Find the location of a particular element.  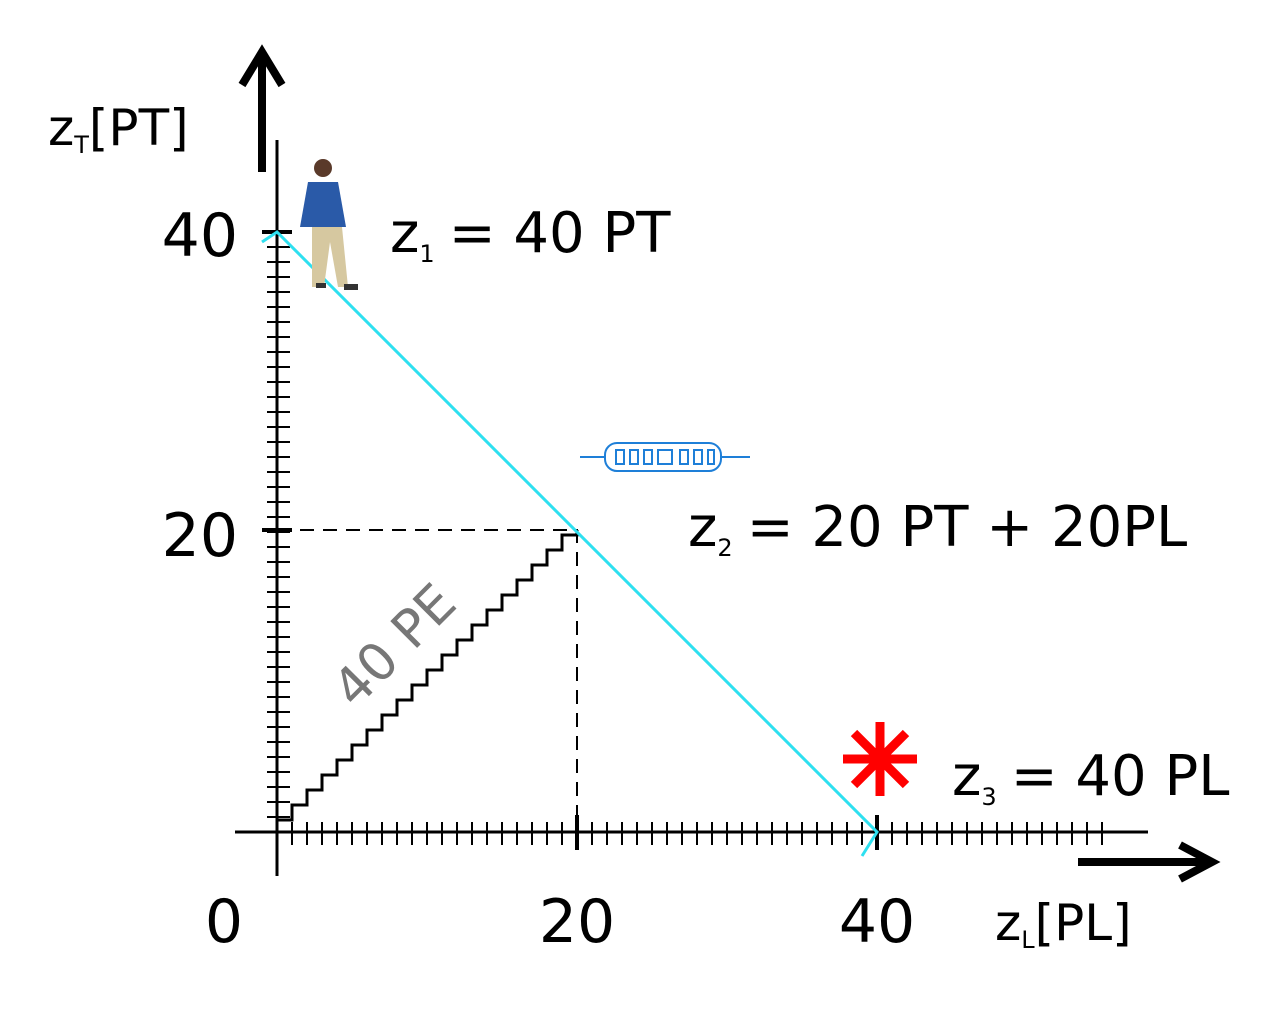

x-tick-label: 0 is located at coordinates (224, 922).